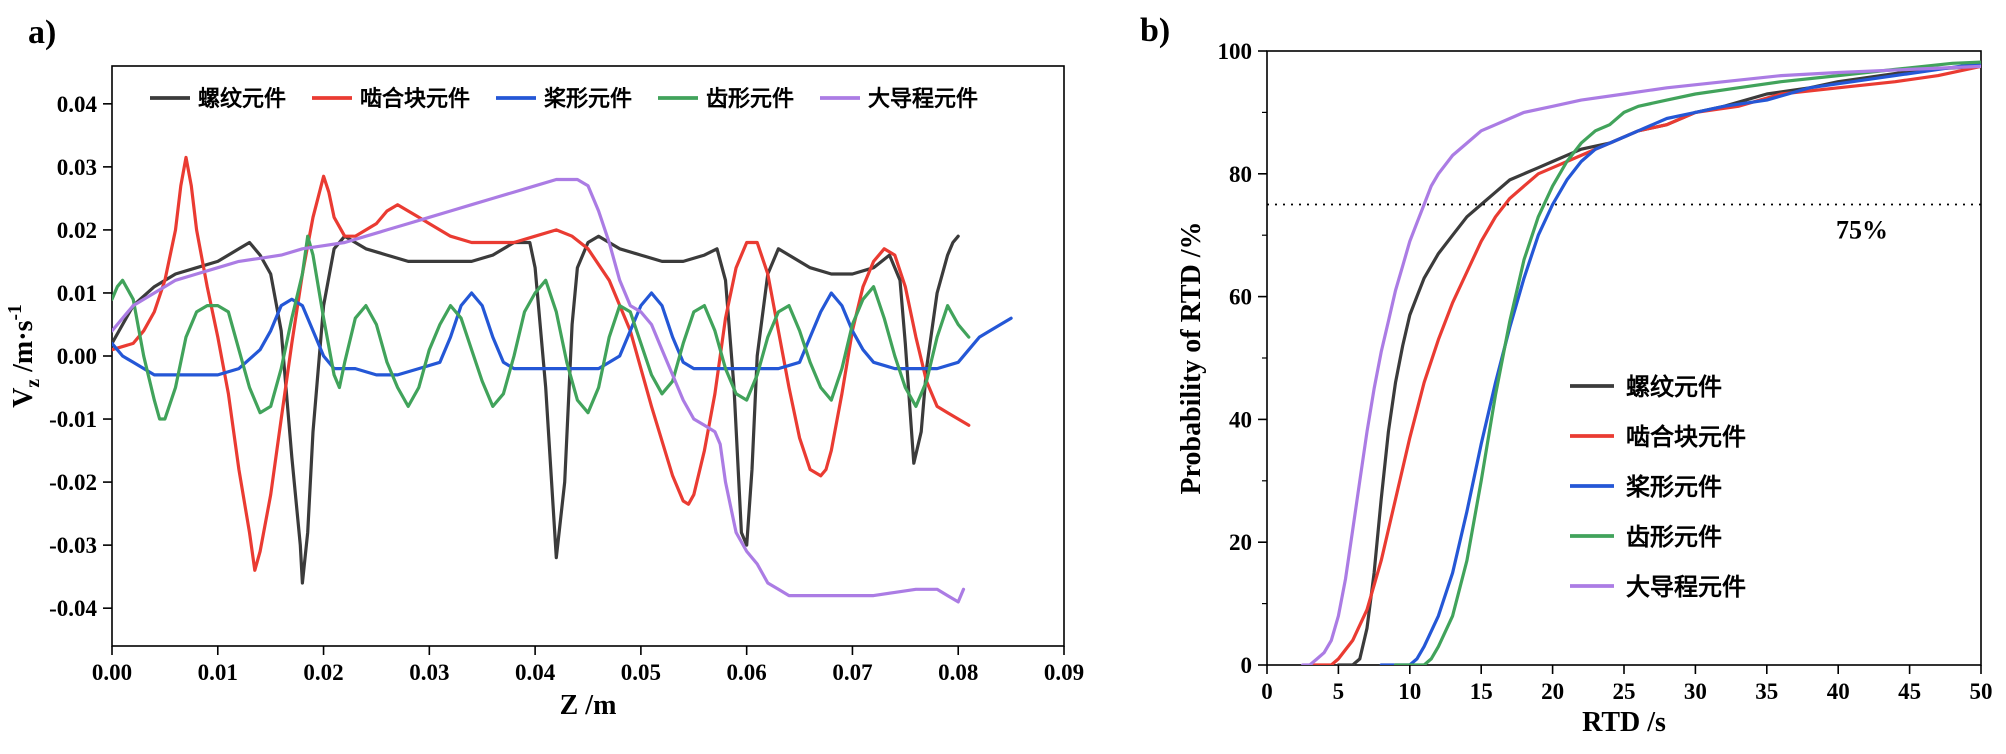 This screenshot has height=754, width=2006. Describe the element at coordinates (429, 672) in the screenshot. I see `x-tick-label: 0.03` at that location.